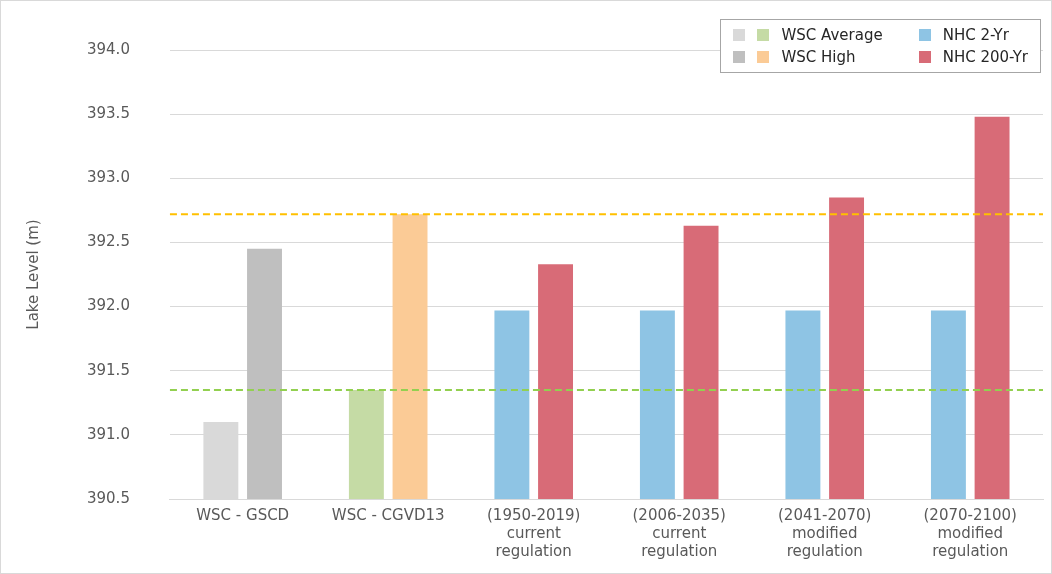 This screenshot has width=1052, height=574. Describe the element at coordinates (108, 305) in the screenshot. I see `y-tick-label: 392.0` at that location.